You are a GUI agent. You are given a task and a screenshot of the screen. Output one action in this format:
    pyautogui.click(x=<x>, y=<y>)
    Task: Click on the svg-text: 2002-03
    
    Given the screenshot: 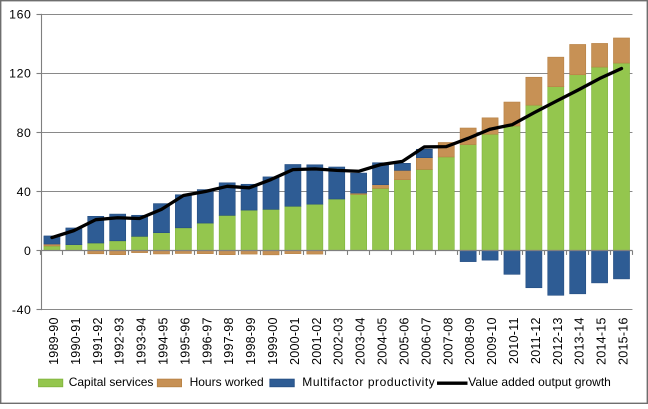 What is the action you would take?
    pyautogui.click(x=339, y=341)
    